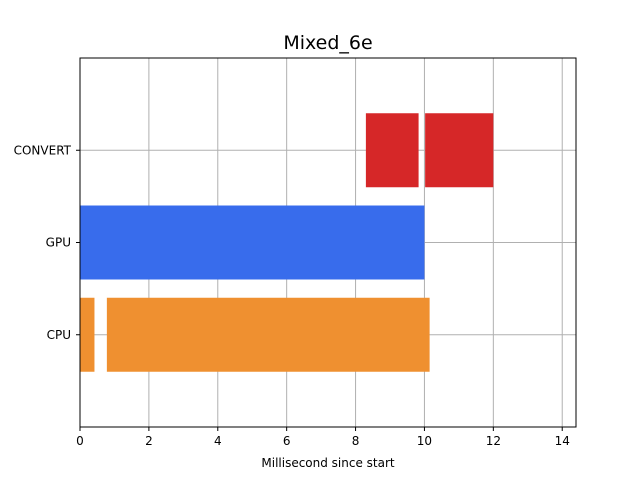 This screenshot has height=480, width=640. Describe the element at coordinates (562, 441) in the screenshot. I see `x-tick-label: 14` at that location.